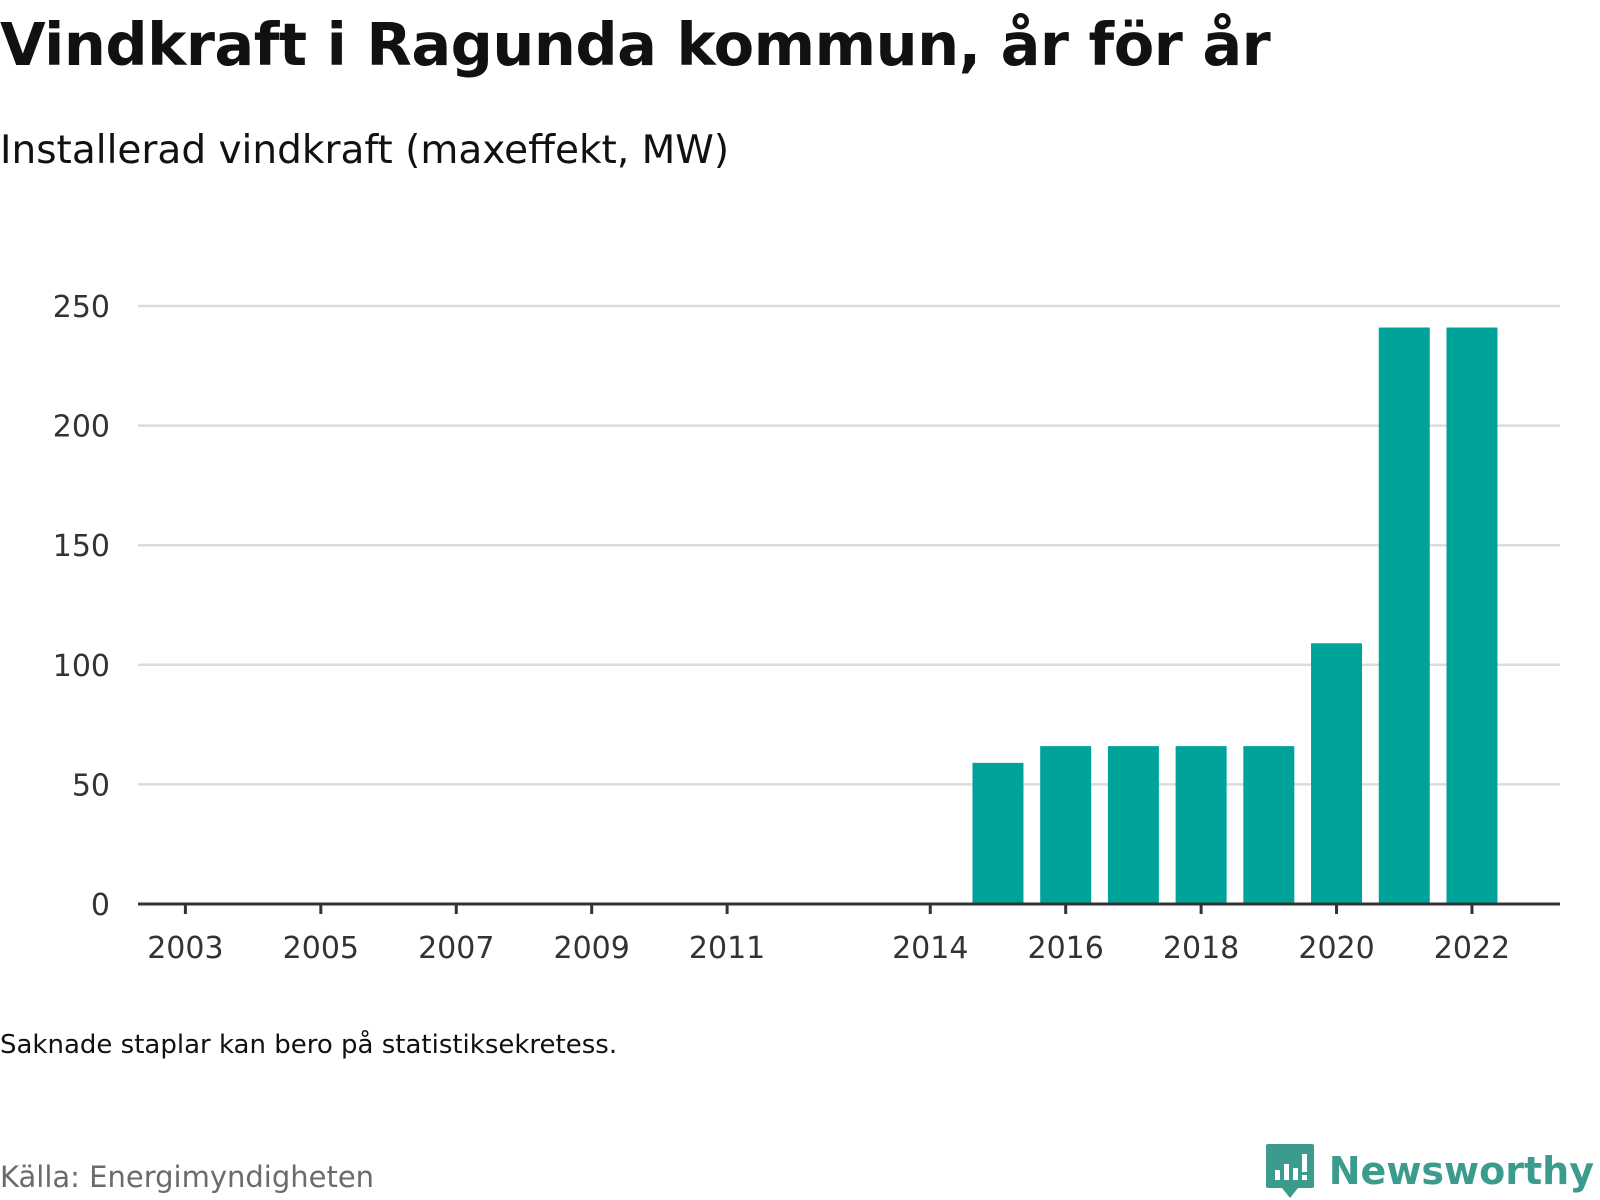 The width and height of the screenshot is (1600, 1200). I want to click on x-tick-label: 2007, so click(456, 948).